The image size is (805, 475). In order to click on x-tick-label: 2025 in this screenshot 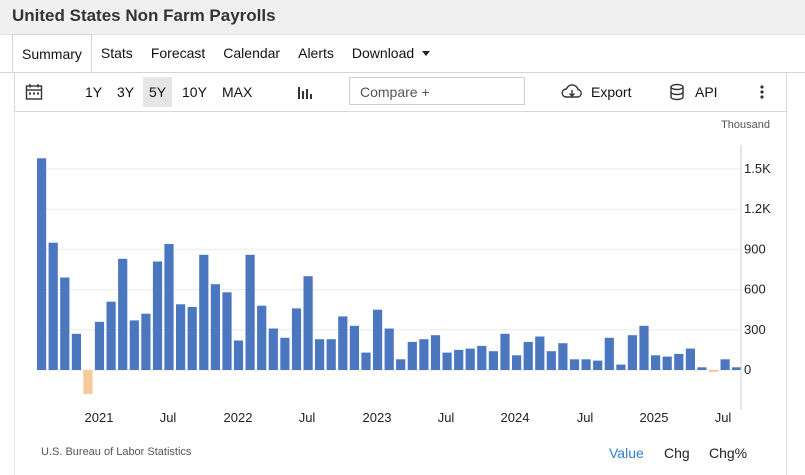, I will do `click(654, 417)`.